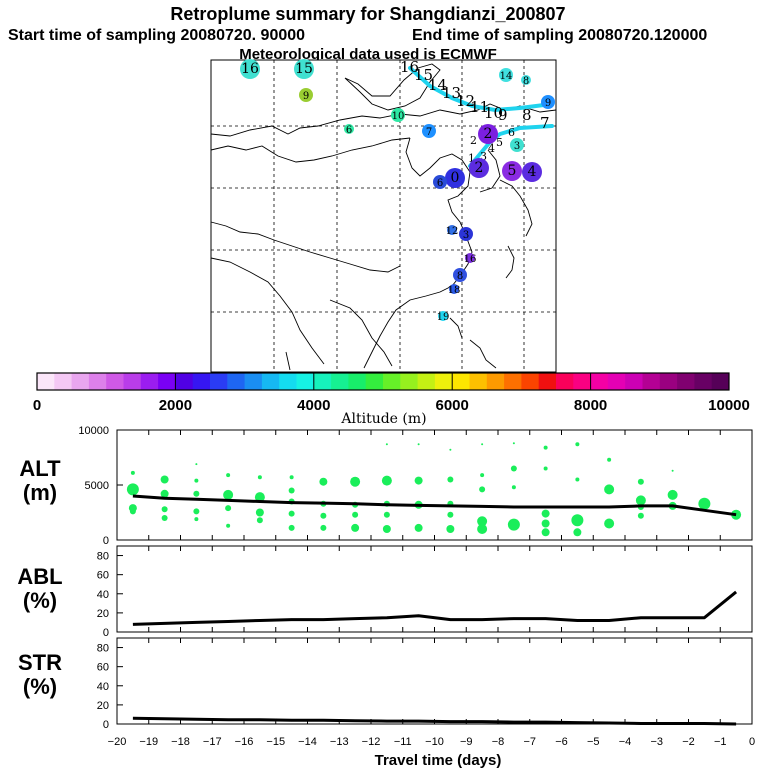  I want to click on x-tick-label: −13, so click(339, 742).